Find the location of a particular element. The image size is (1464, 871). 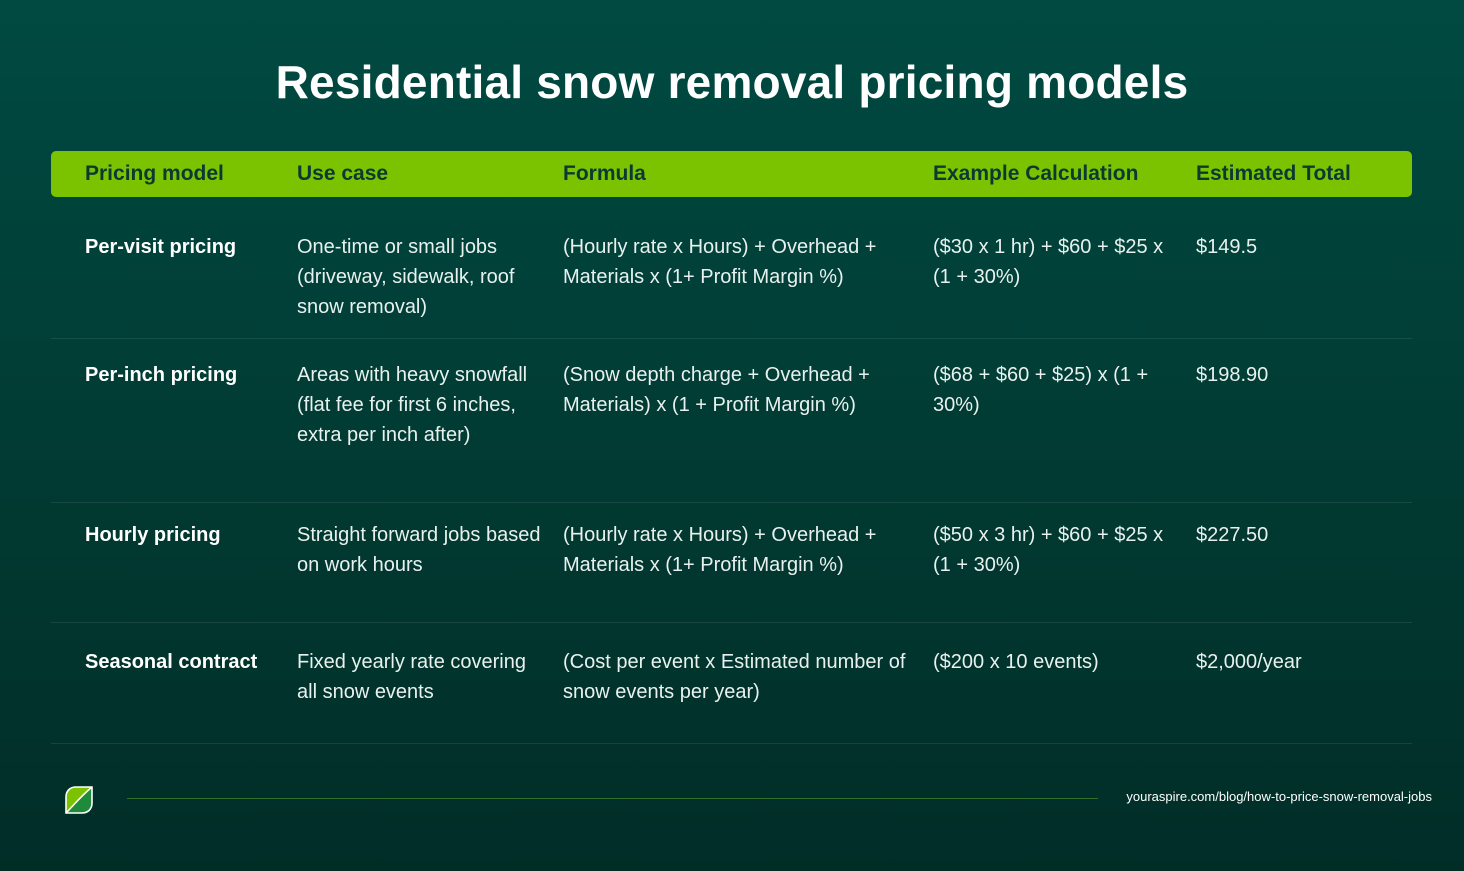

row-example-calculation: ($50 x 3 hr) + $60 + $25 x (1 + 30%) is located at coordinates (1048, 550).